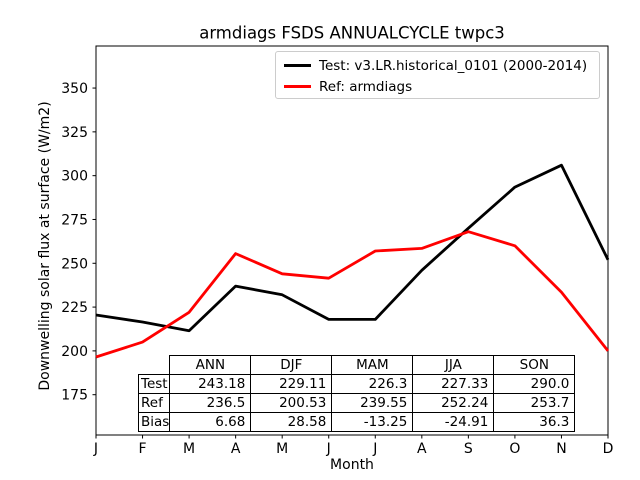  What do you see at coordinates (453, 65) in the screenshot?
I see `legend-label-test: Test: v3.LR.historical_0101 (2000-2014)` at bounding box center [453, 65].